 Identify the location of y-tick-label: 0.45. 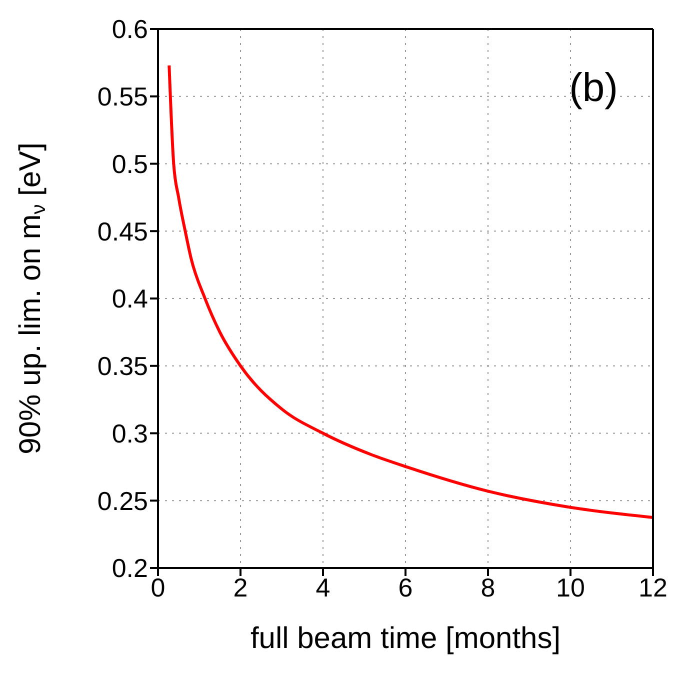
(122, 231).